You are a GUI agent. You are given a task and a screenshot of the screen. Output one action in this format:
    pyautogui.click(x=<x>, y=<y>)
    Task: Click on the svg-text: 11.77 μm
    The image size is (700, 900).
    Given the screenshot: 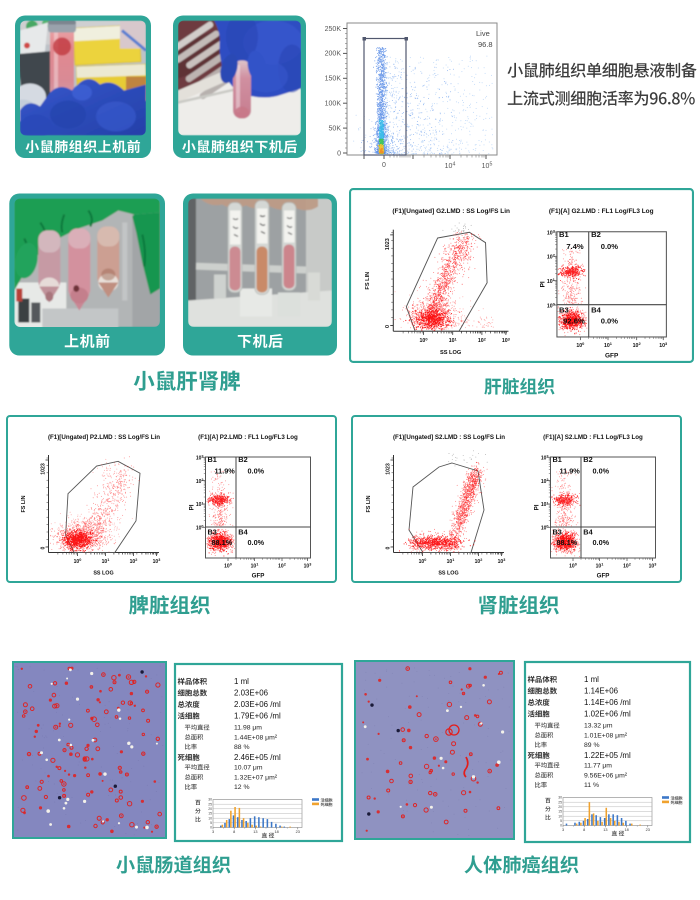 What is the action you would take?
    pyautogui.click(x=598, y=766)
    